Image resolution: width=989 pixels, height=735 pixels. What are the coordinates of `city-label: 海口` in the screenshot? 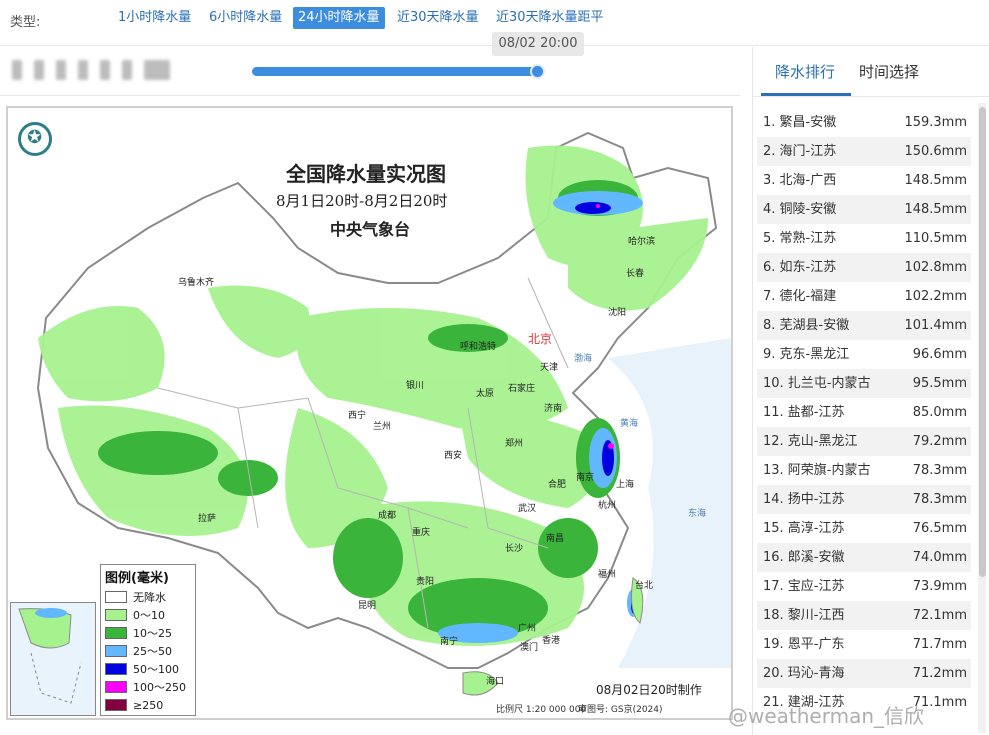 It's located at (495, 682).